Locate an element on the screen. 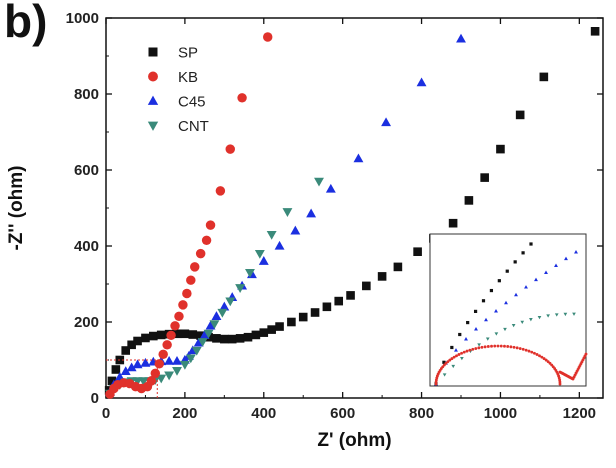 This screenshot has height=468, width=616. x-tick-label: 200 is located at coordinates (184, 413).